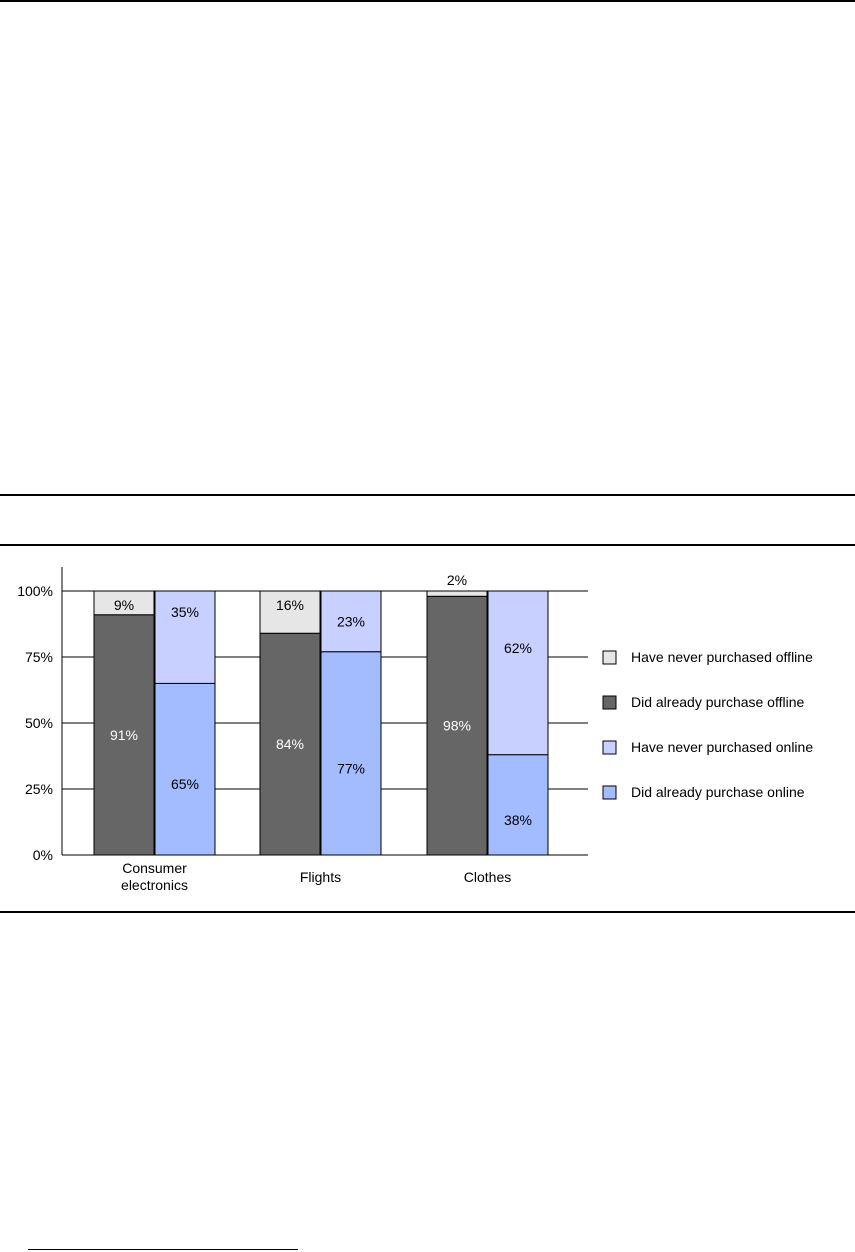  I want to click on data-label: 84%, so click(290, 744).